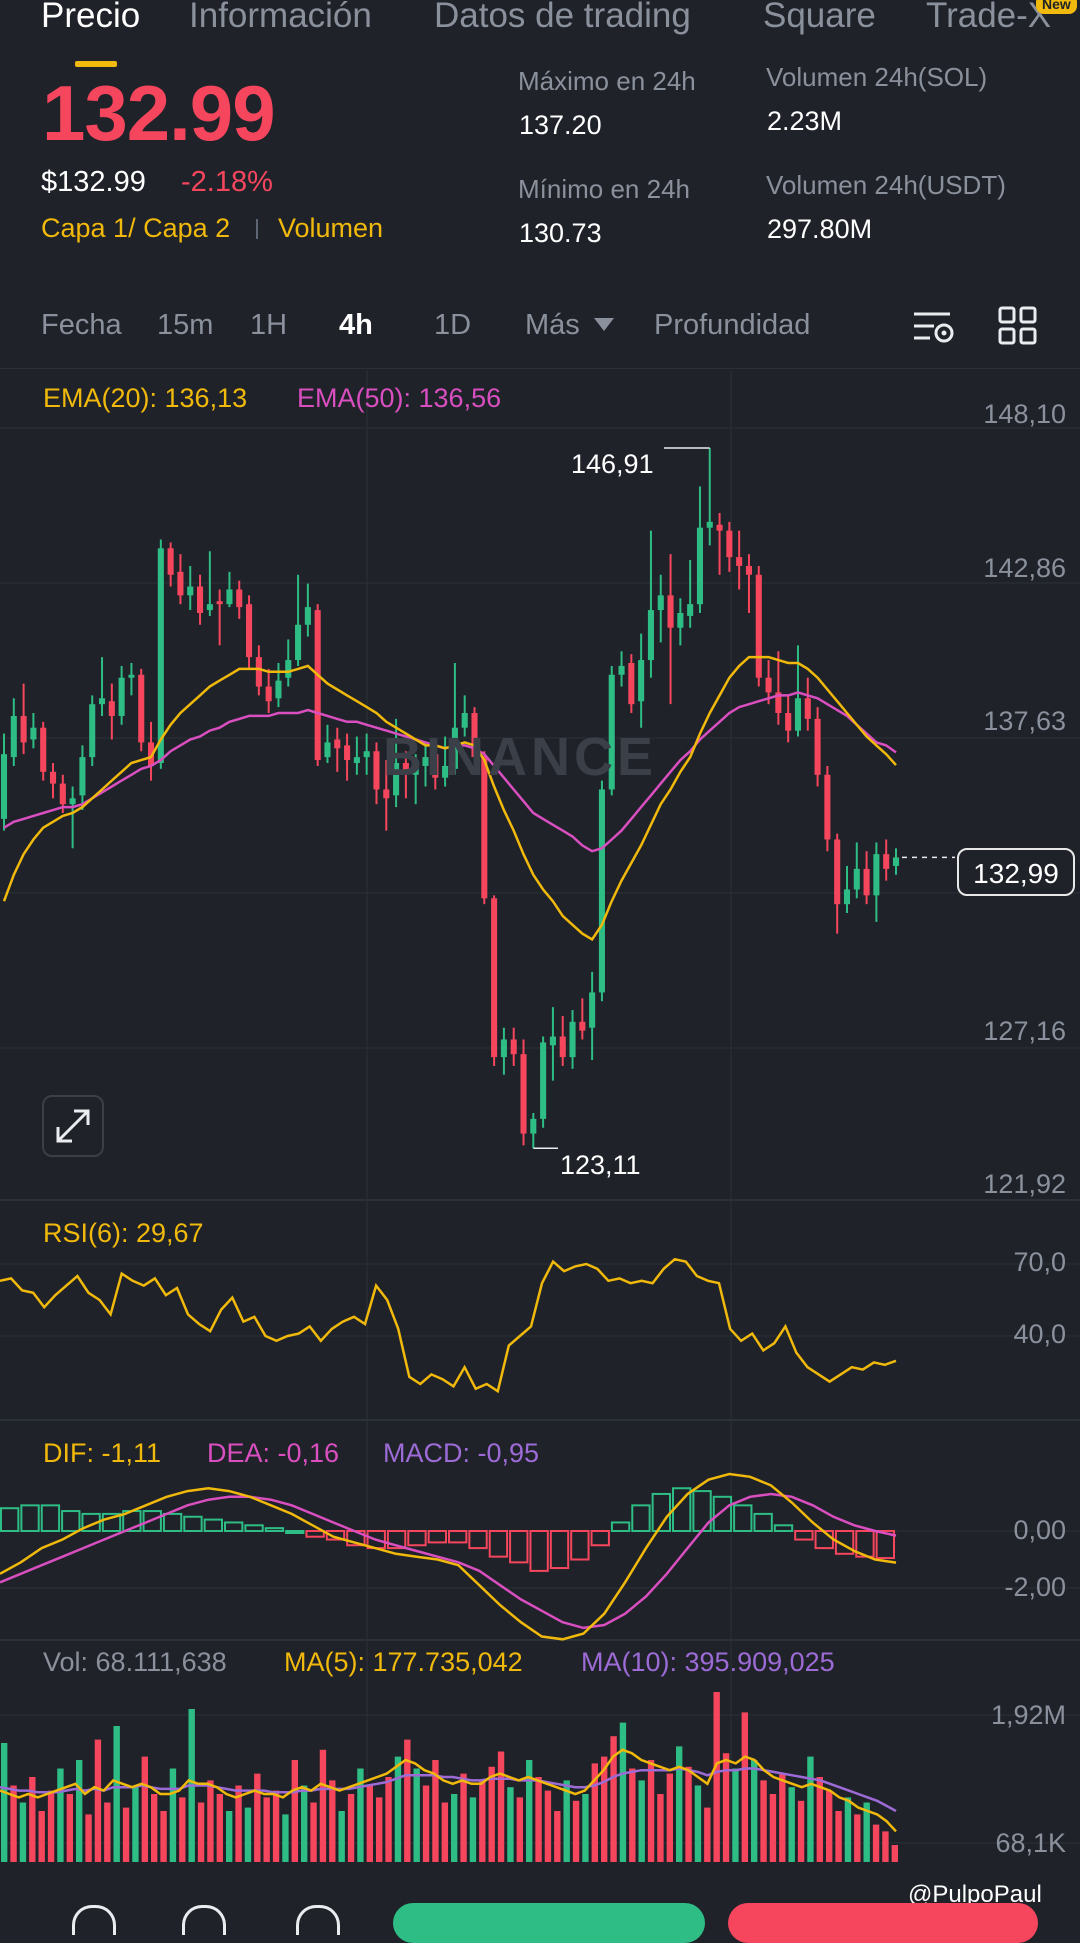 The image size is (1080, 1943). Describe the element at coordinates (540, 368) in the screenshot. I see `divider` at that location.